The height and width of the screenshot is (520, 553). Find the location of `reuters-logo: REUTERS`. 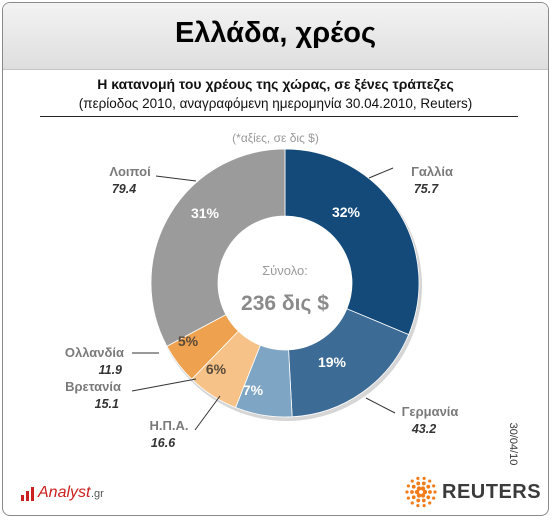

reuters-logo: REUTERS is located at coordinates (473, 492).